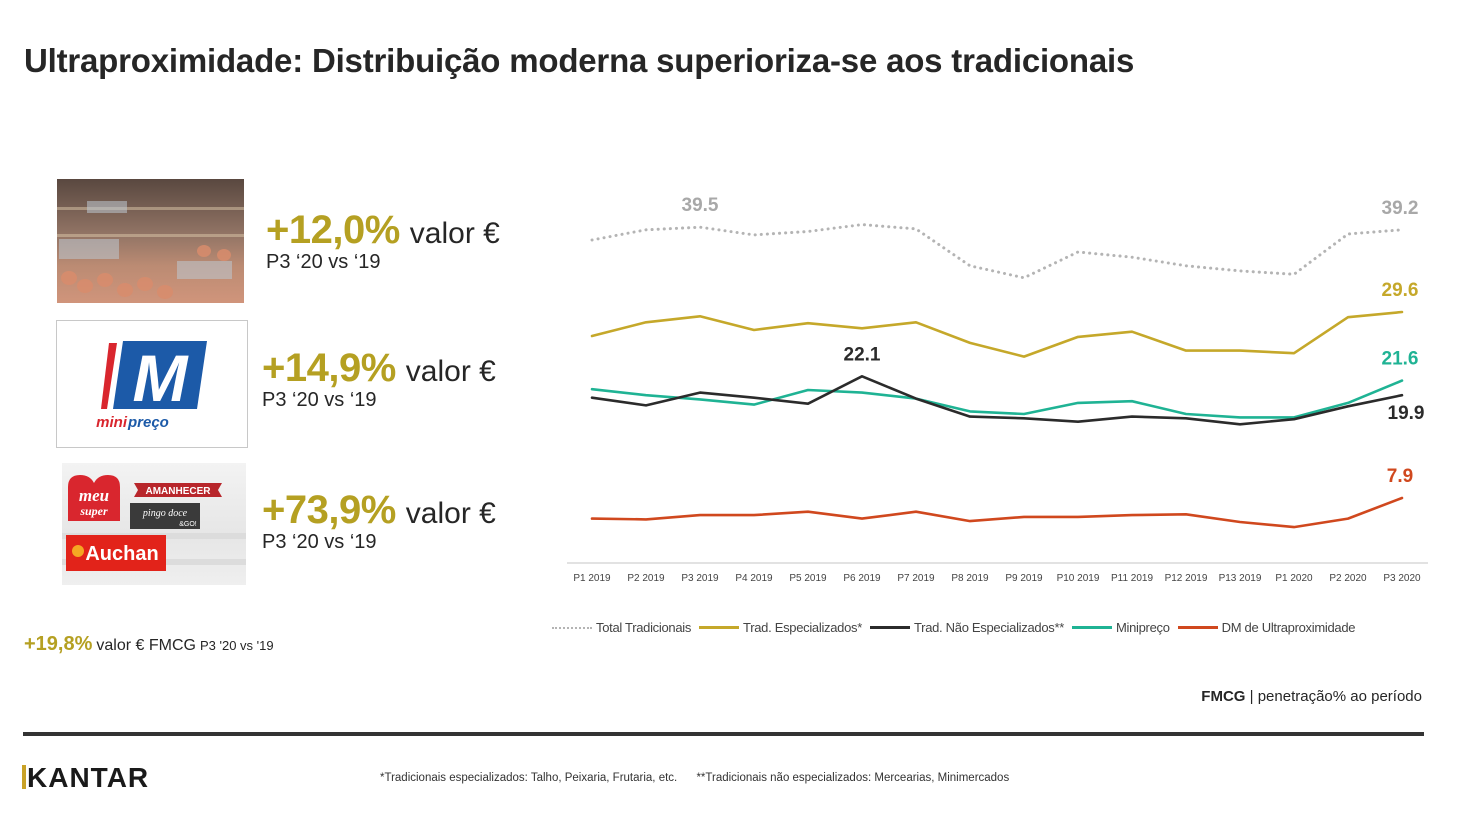 The height and width of the screenshot is (814, 1463). I want to click on x-tick-label: P5 2019, so click(808, 578).